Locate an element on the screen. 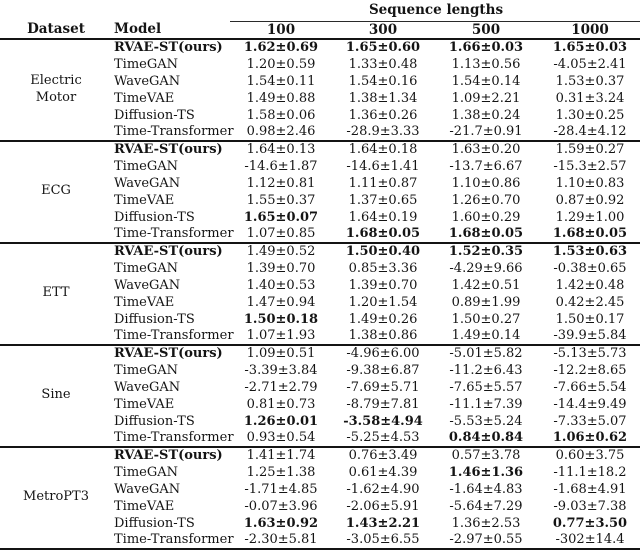  score-value: -9.03±7.38 is located at coordinates (590, 506).